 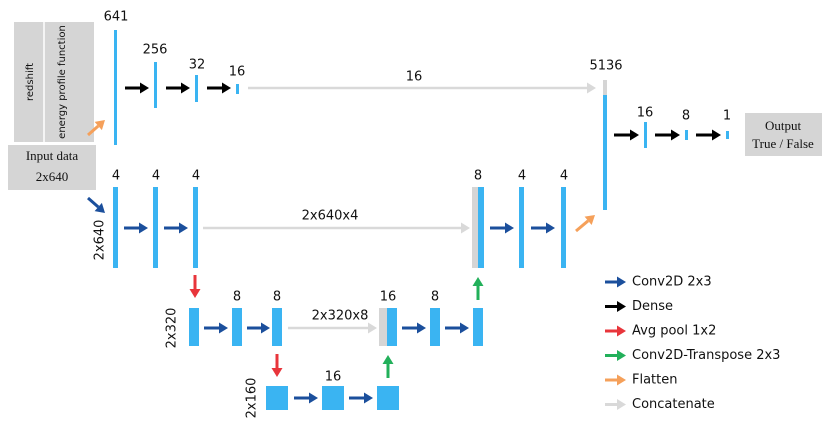 What do you see at coordinates (54, 82) in the screenshot?
I see `input-rows-box` at bounding box center [54, 82].